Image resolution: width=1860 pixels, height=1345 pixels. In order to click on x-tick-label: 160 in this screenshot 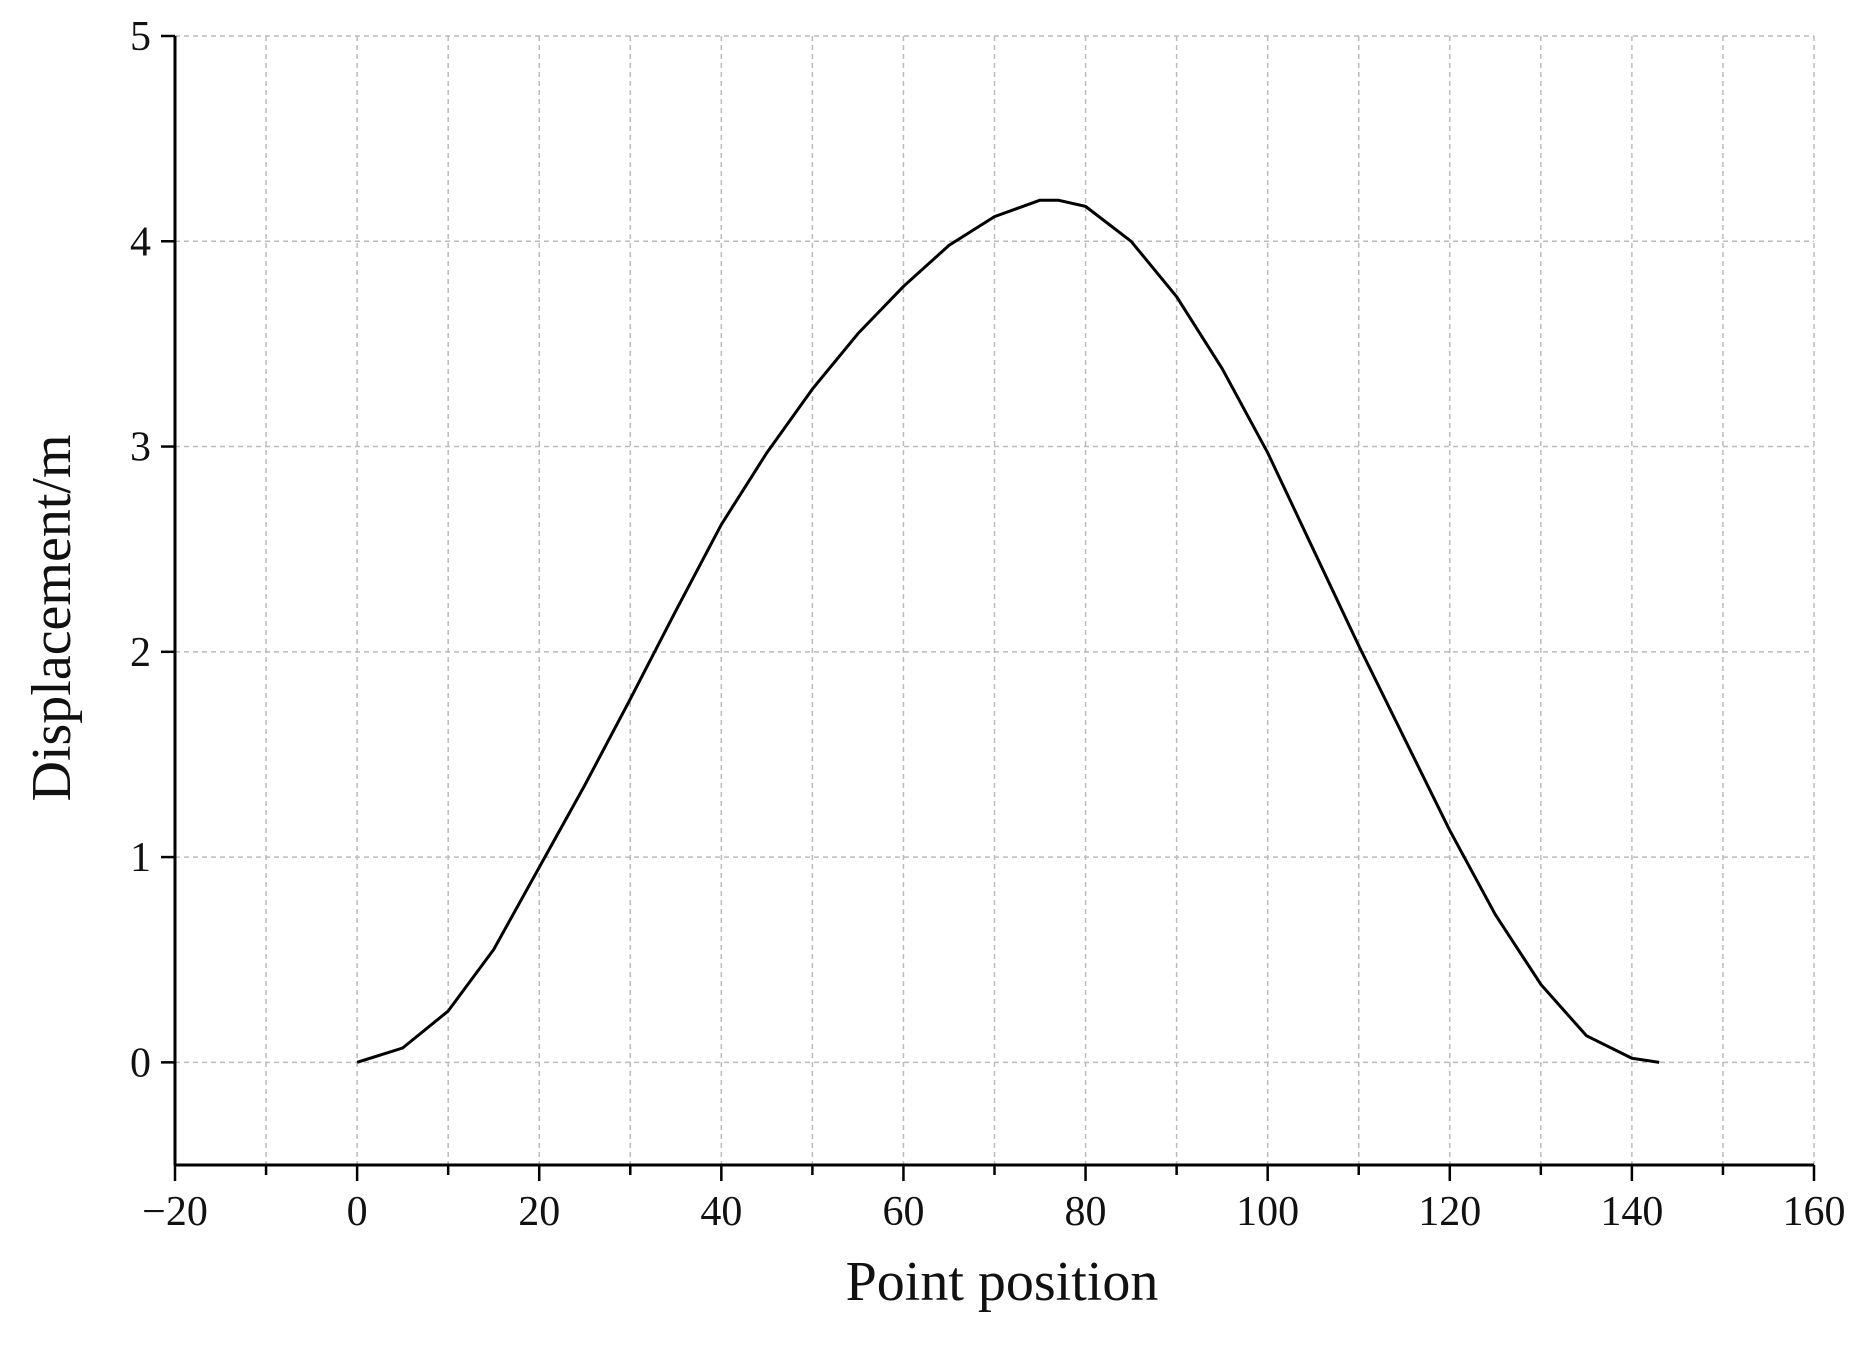, I will do `click(1814, 1212)`.